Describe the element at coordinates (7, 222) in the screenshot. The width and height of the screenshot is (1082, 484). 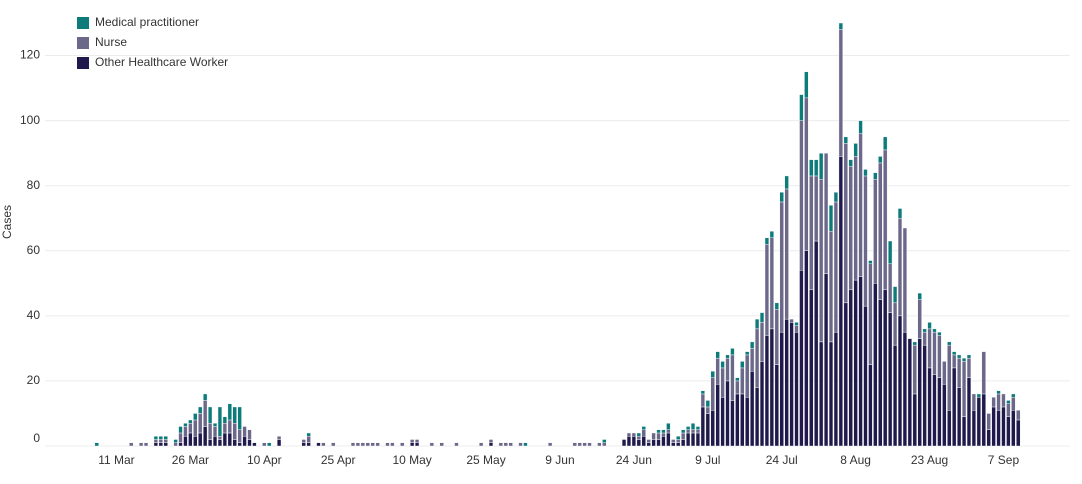
I see `y-axis-label: Cases` at that location.